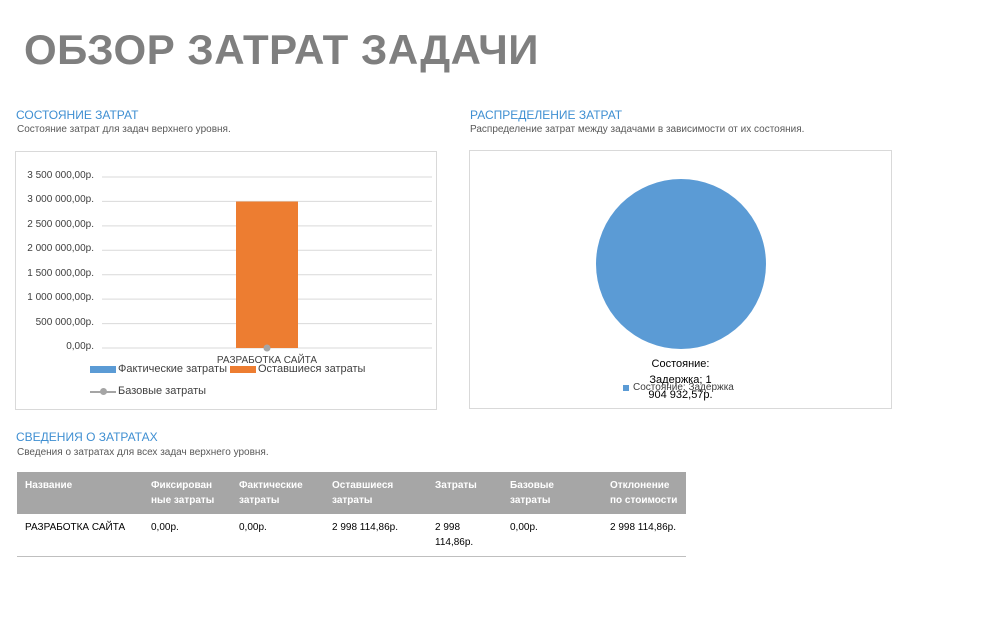 The height and width of the screenshot is (624, 985). Describe the element at coordinates (552, 535) in the screenshot. I see `cell-baseline-cost: 0,00р.` at that location.